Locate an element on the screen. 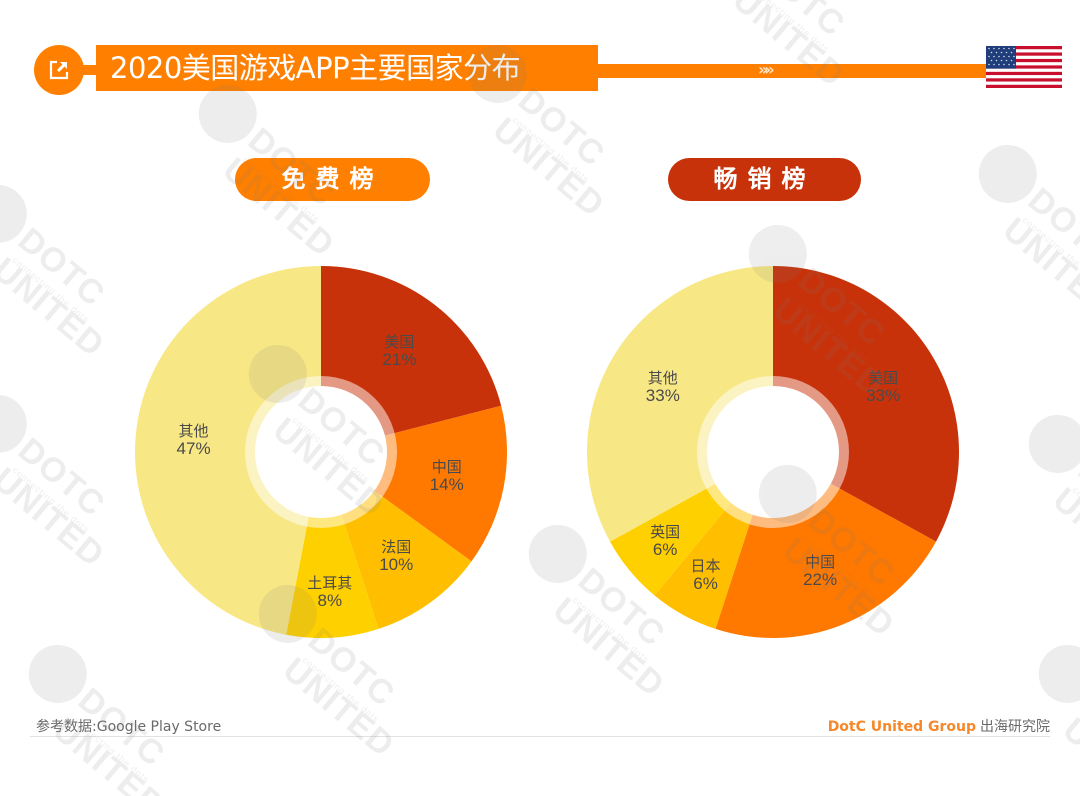 This screenshot has width=1080, height=796. slice-label: 中国 14% is located at coordinates (446, 475).